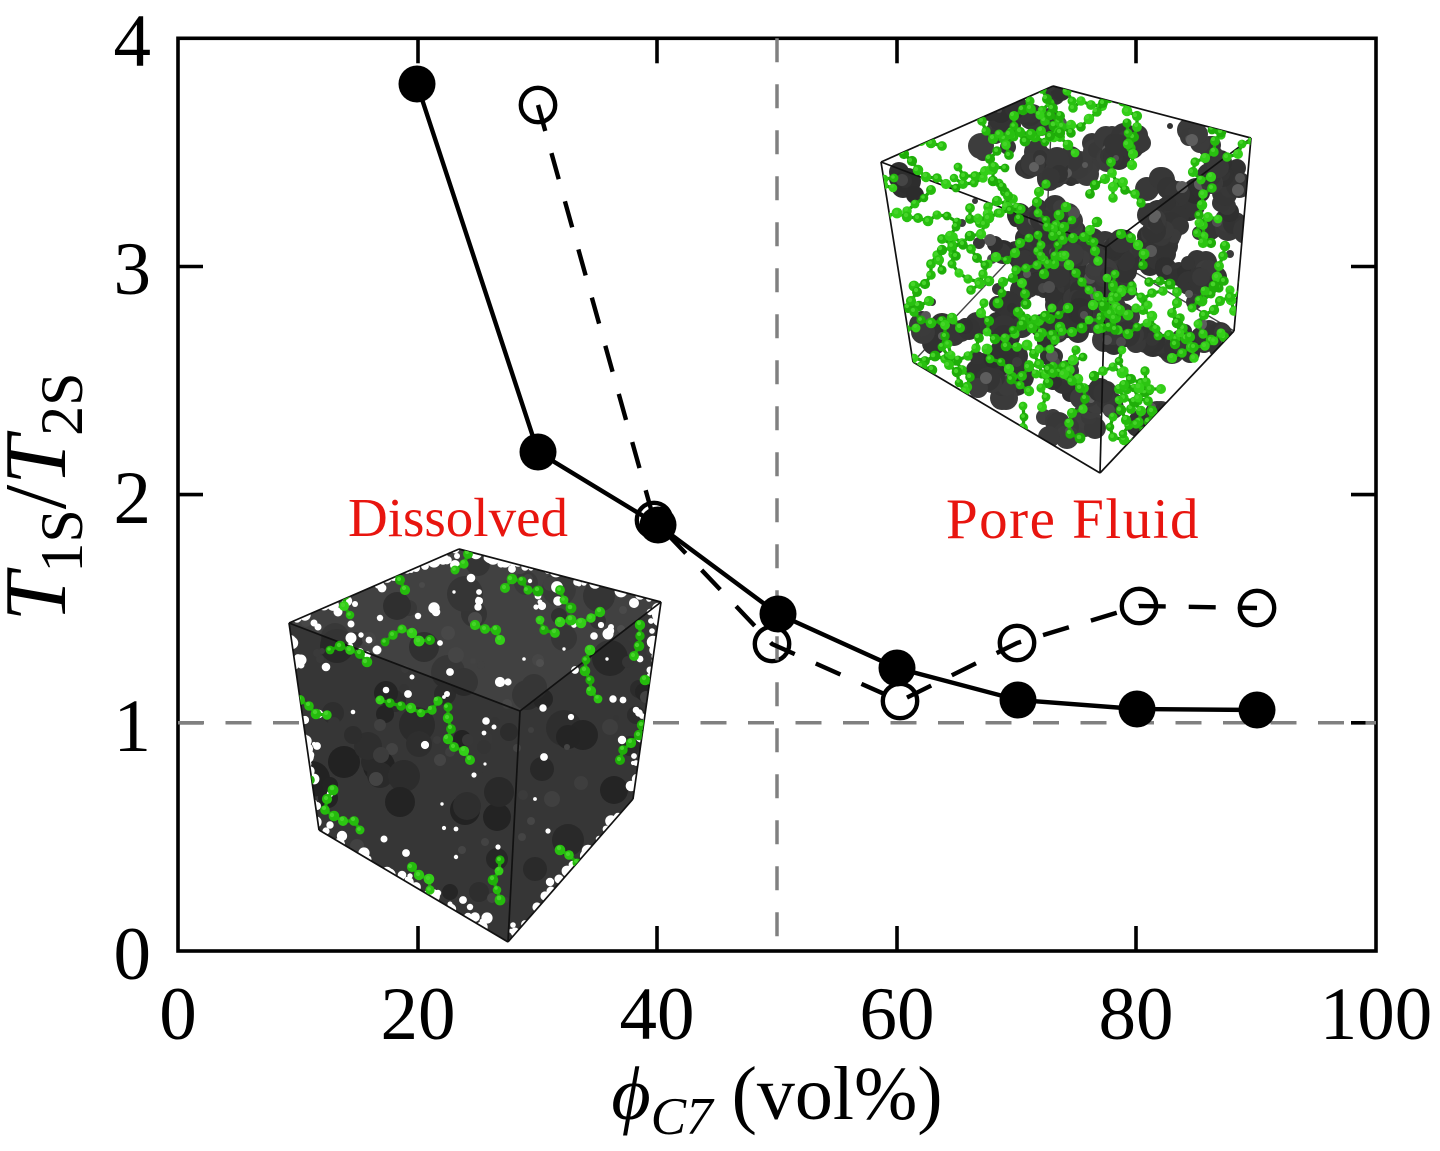 This screenshot has height=1151, width=1440. What do you see at coordinates (133, 498) in the screenshot?
I see `svg-text: 2` at bounding box center [133, 498].